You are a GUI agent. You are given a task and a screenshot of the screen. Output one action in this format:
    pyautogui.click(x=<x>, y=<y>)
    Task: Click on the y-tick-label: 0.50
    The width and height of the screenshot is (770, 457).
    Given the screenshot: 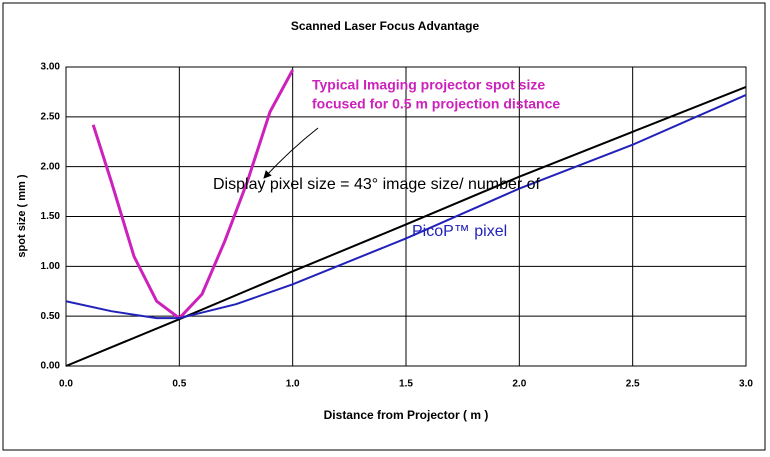 What is the action you would take?
    pyautogui.click(x=51, y=316)
    